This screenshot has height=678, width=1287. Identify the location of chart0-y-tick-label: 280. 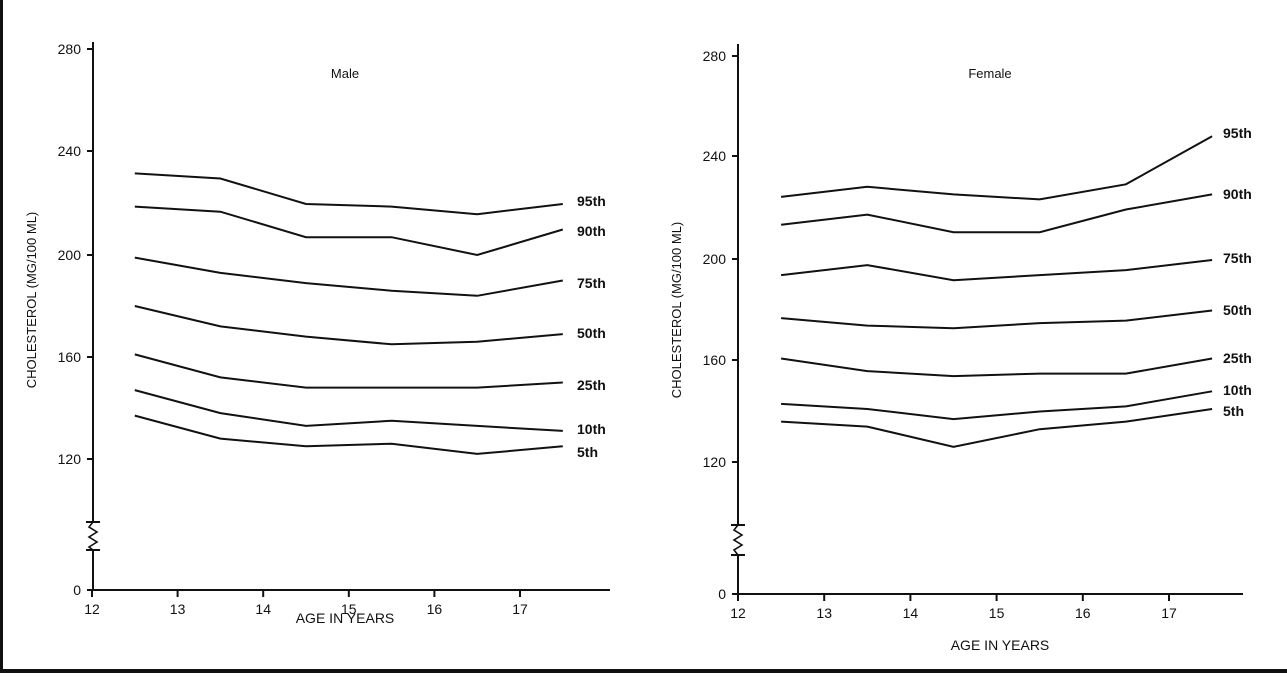
(70, 49).